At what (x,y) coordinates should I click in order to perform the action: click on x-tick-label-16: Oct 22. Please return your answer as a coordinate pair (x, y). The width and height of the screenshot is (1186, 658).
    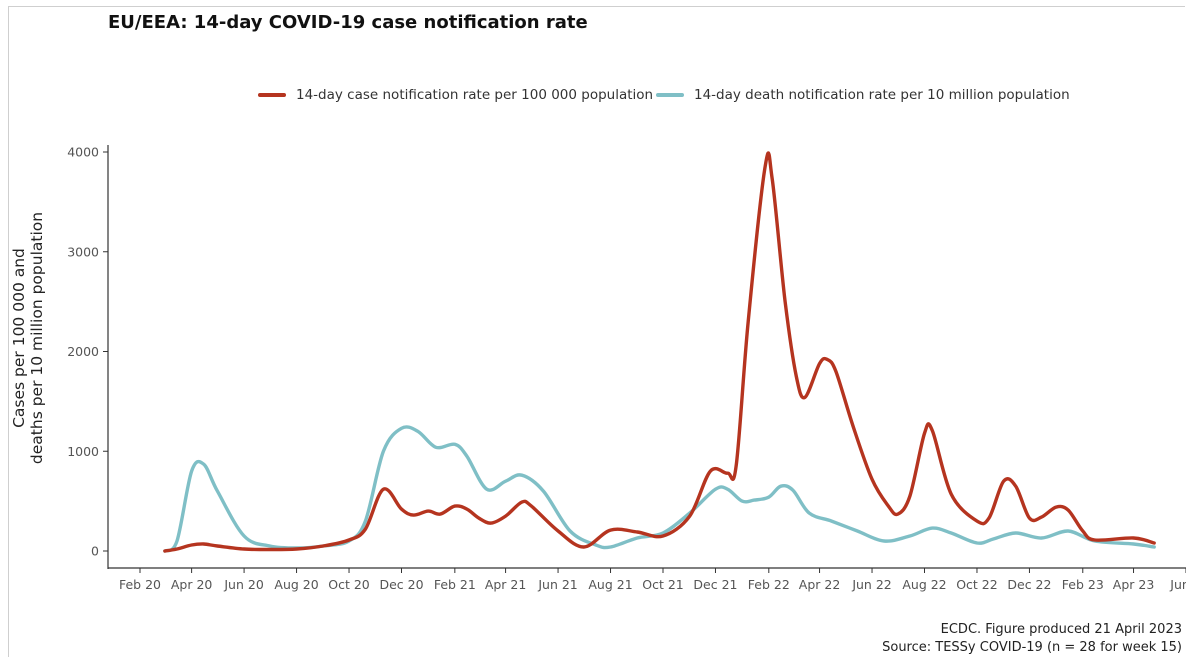
    Looking at the image, I should click on (977, 584).